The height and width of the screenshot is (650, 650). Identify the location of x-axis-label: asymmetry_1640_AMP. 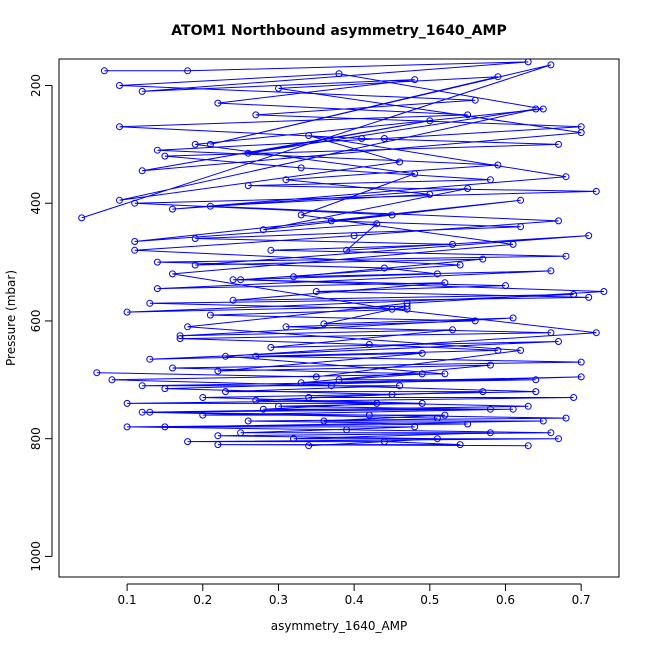
(339, 626).